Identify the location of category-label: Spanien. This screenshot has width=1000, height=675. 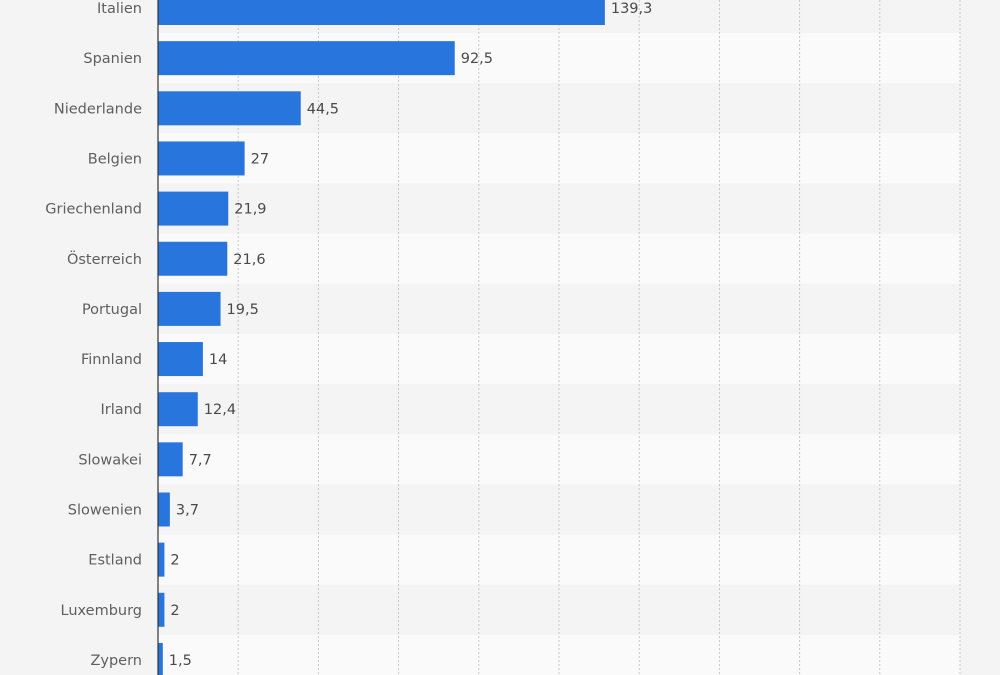
(112, 59).